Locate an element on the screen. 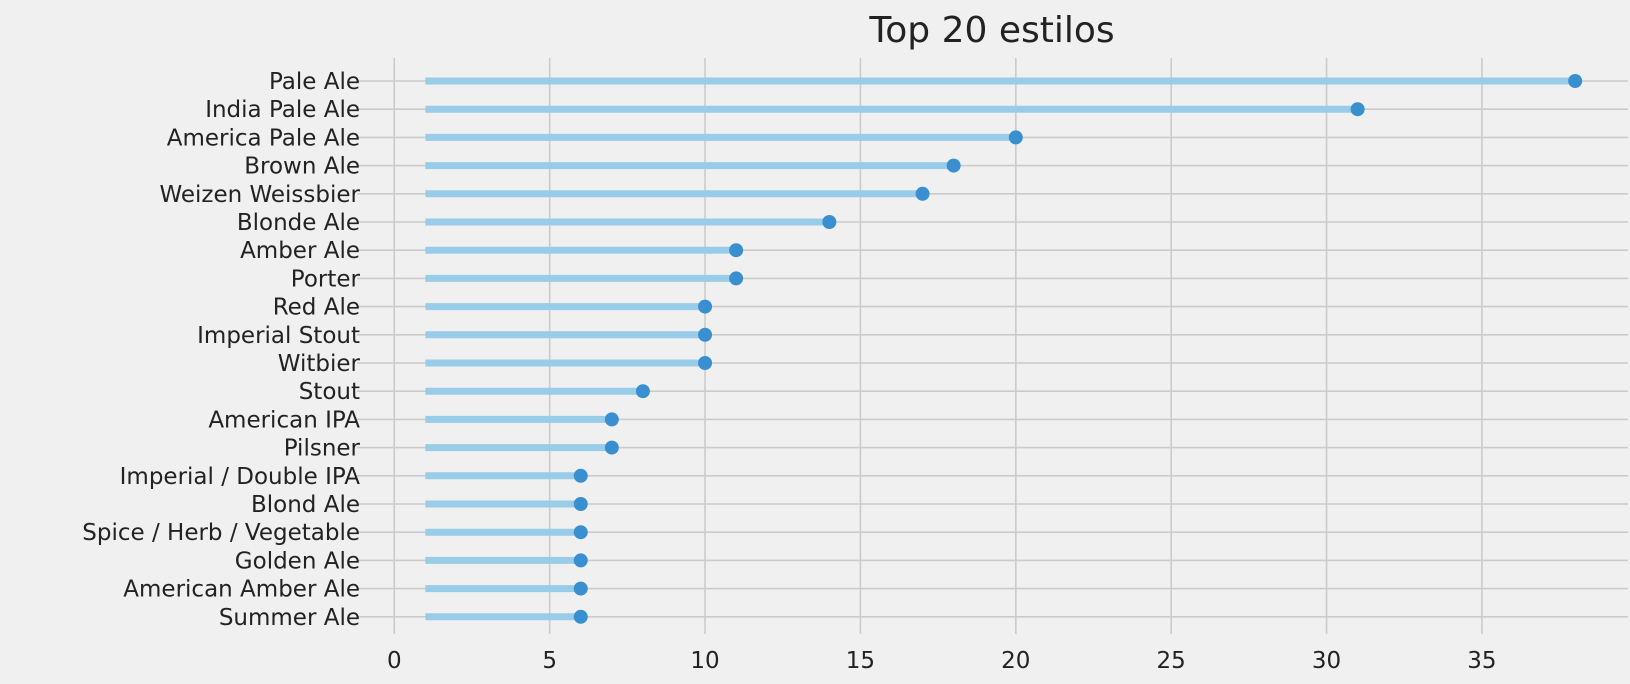  x-axis-ticks: 0 5 10 15 20 25 30 35 is located at coordinates (942, 661).